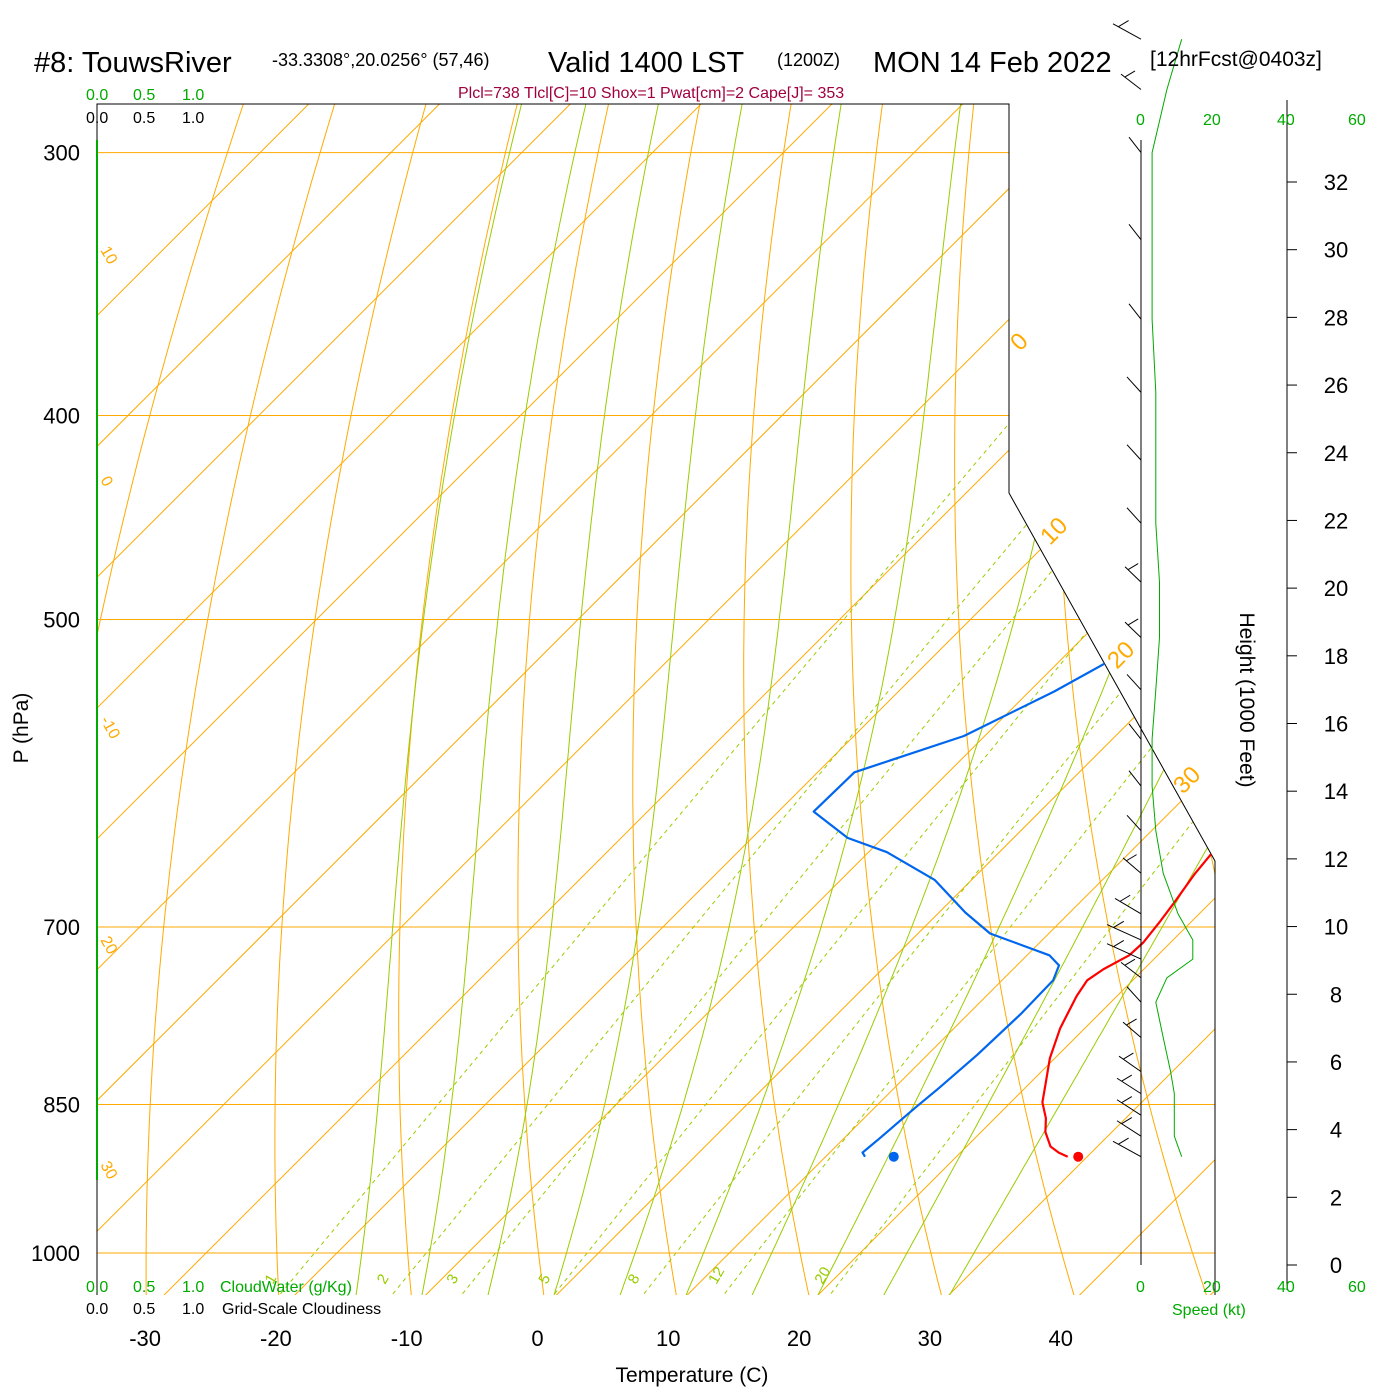  What do you see at coordinates (634, 1279) in the screenshot?
I see `mixing-ratio-label: 8` at bounding box center [634, 1279].